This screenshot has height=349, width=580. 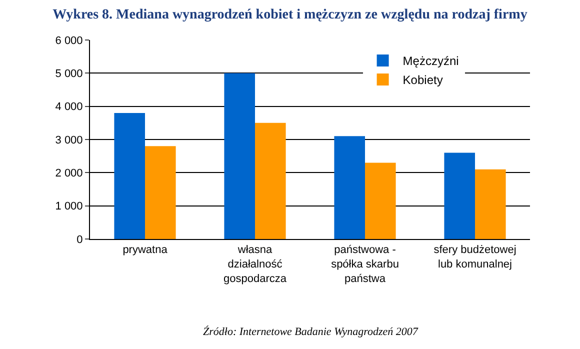 I want to click on x-tick-label: sfery budżetowej lub komunalnej, so click(x=475, y=257).